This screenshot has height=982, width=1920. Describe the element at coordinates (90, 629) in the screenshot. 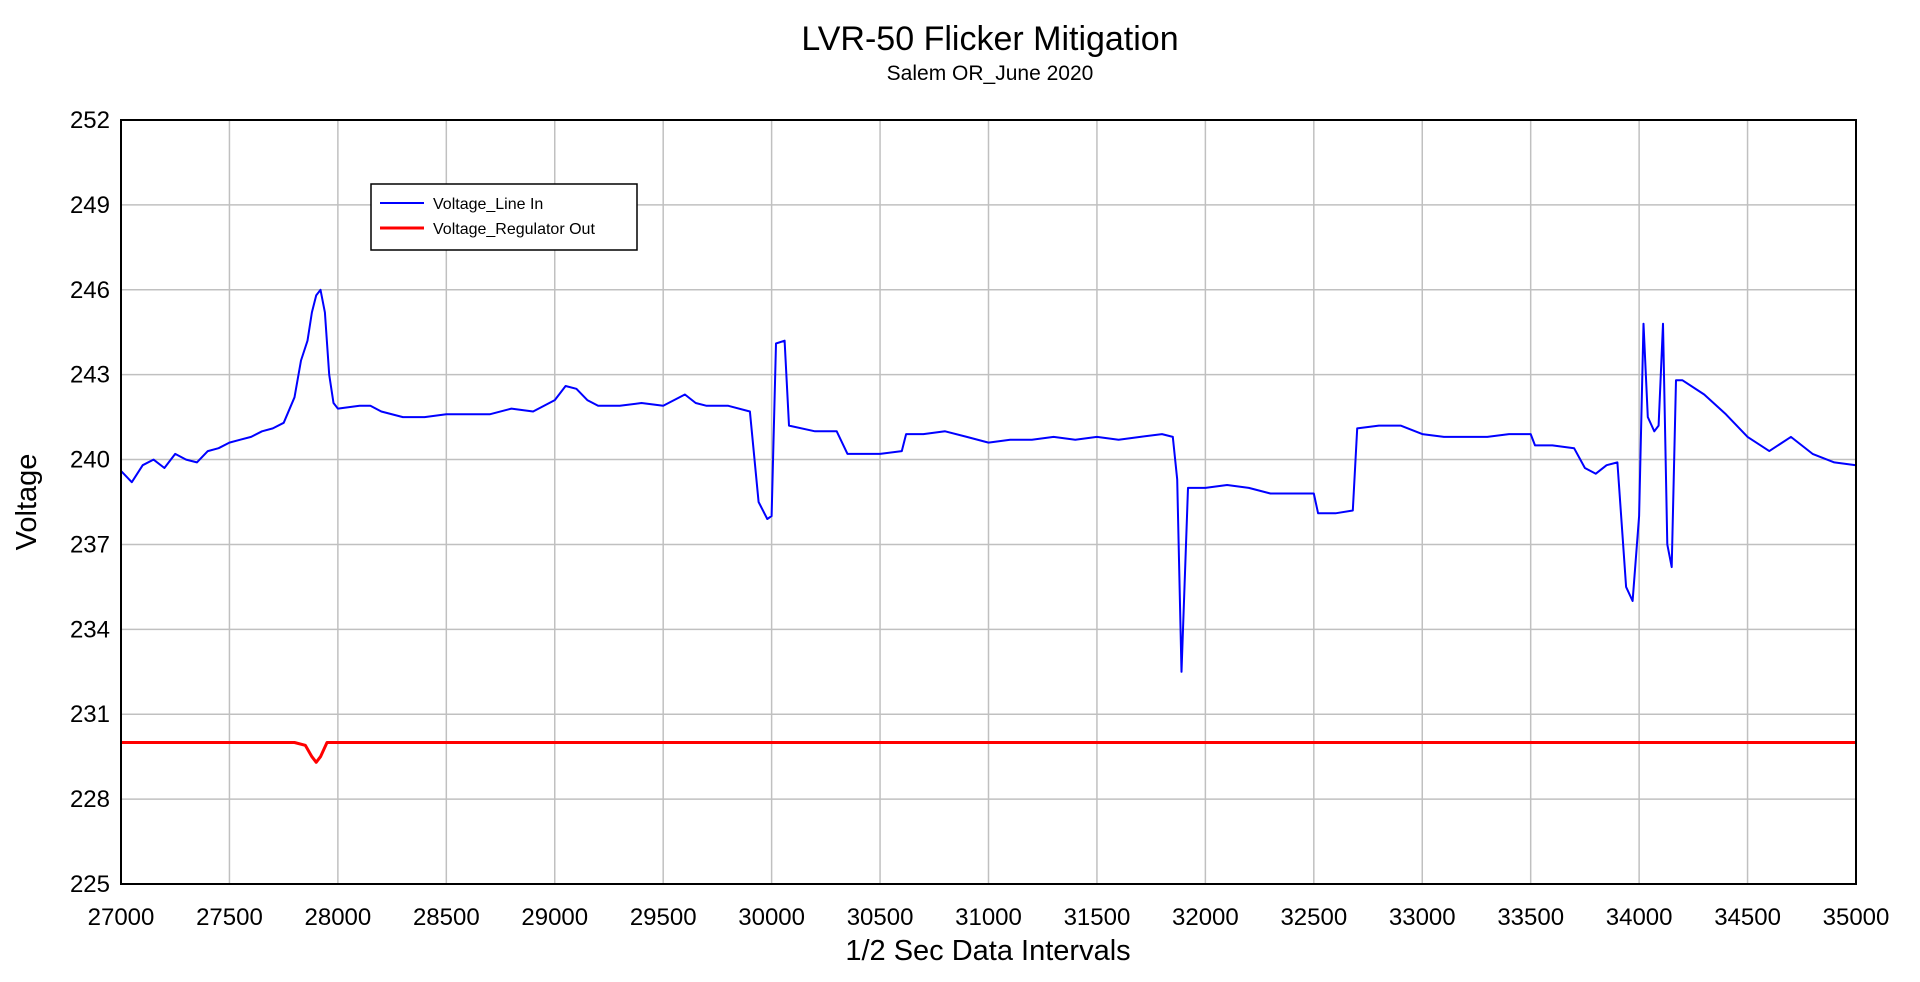

I see `y-tick-label: 234` at that location.